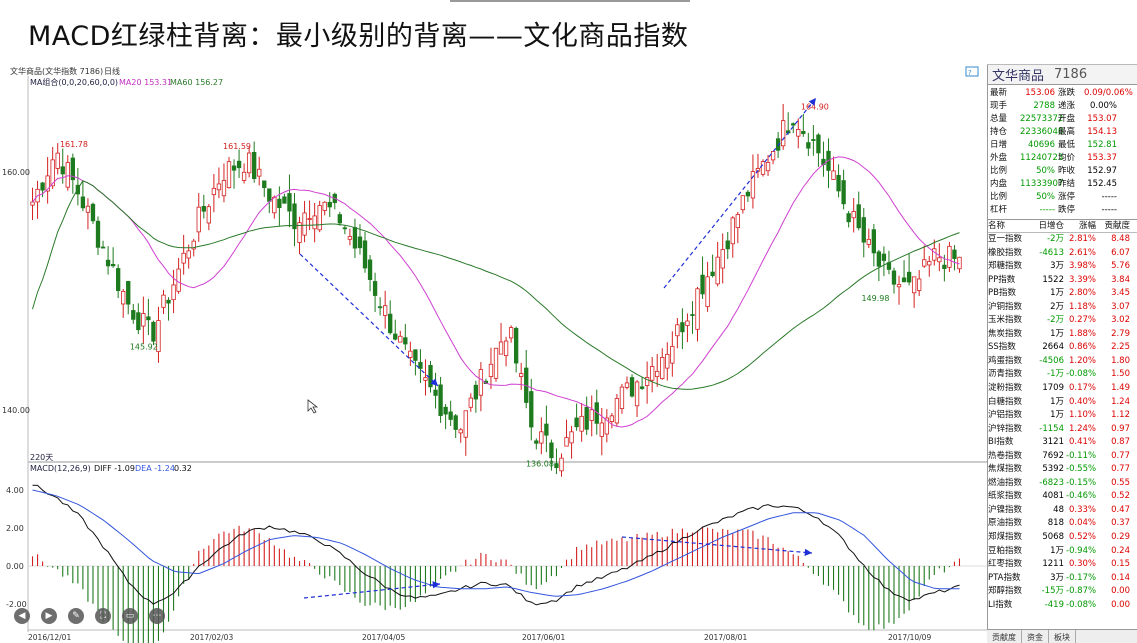 Image resolution: width=1137 pixels, height=643 pixels. Describe the element at coordinates (1062, 552) in the screenshot. I see `index-row: 豆粕指数 1万 -0.94% 0.24` at that location.